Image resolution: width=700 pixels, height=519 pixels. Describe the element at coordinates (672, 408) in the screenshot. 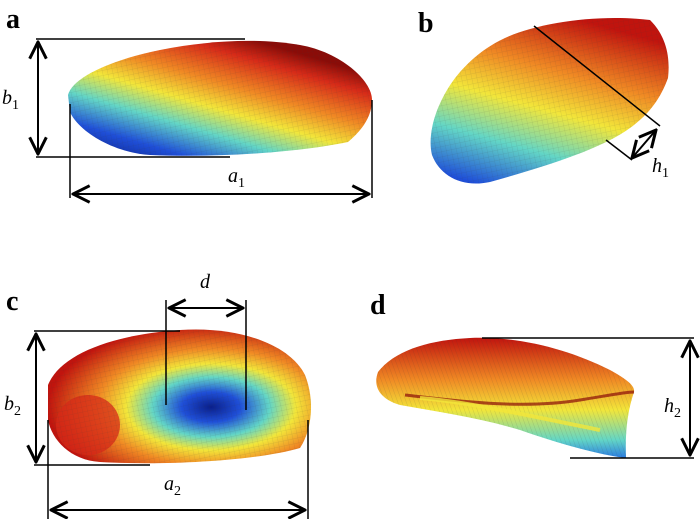

I see `panel-d-height-label: h2` at that location.